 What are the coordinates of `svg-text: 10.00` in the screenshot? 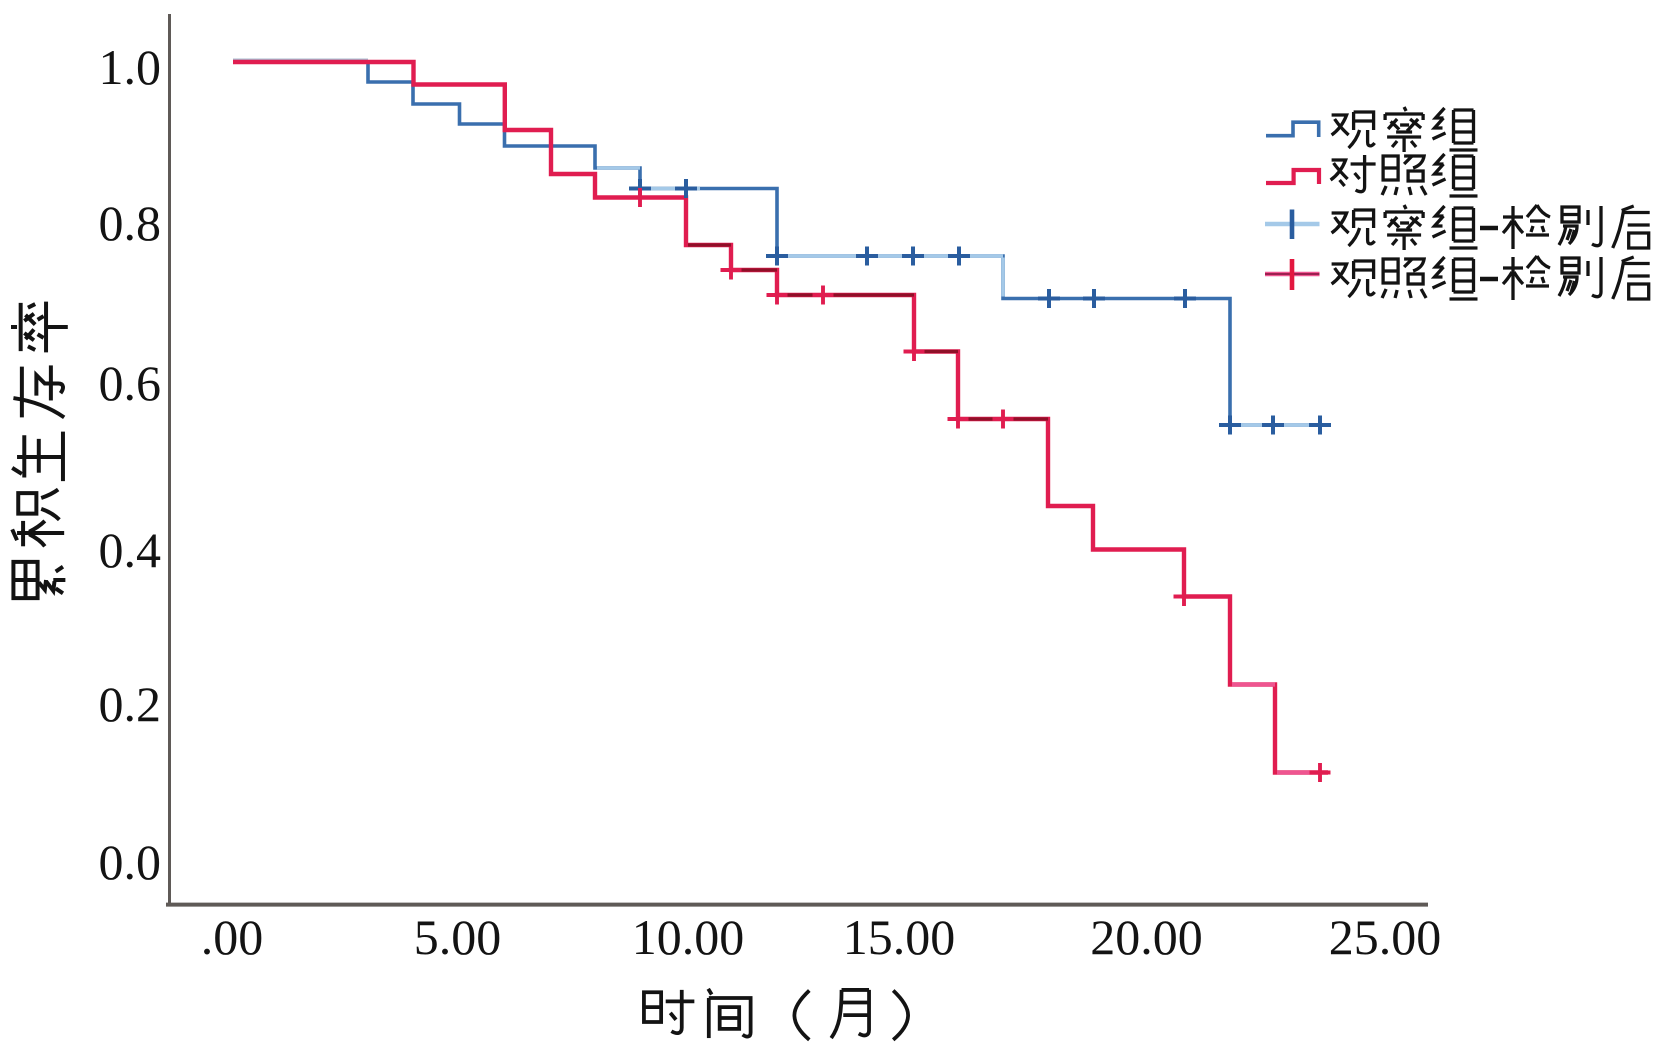 It's located at (688, 937).